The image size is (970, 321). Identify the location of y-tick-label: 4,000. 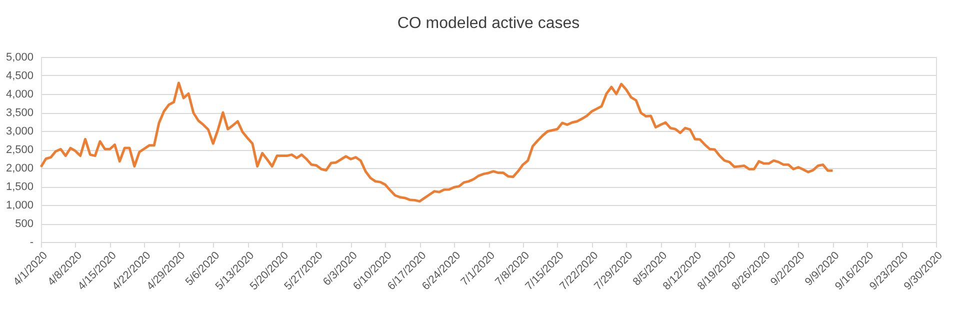
(20, 94).